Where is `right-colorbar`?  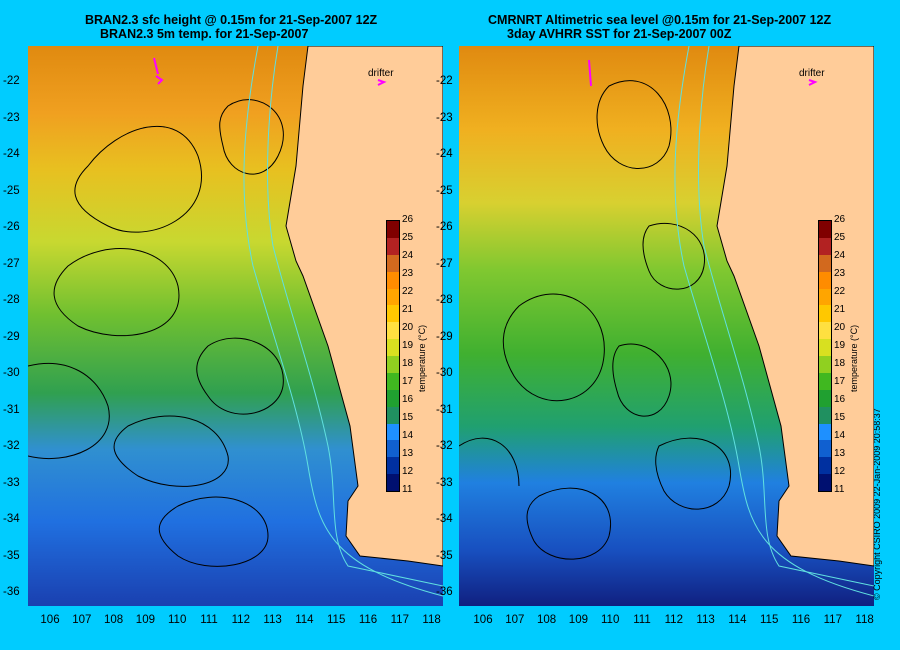 right-colorbar is located at coordinates (825, 356).